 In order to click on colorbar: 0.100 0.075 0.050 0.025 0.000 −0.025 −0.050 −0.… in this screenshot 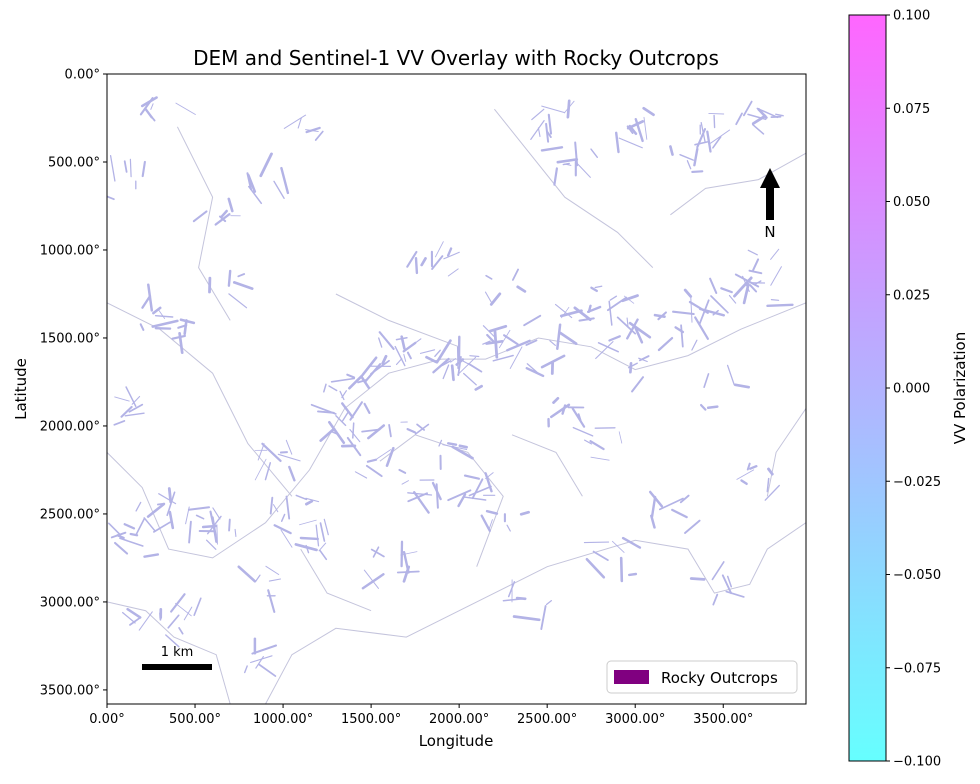, I will do `click(909, 389)`.